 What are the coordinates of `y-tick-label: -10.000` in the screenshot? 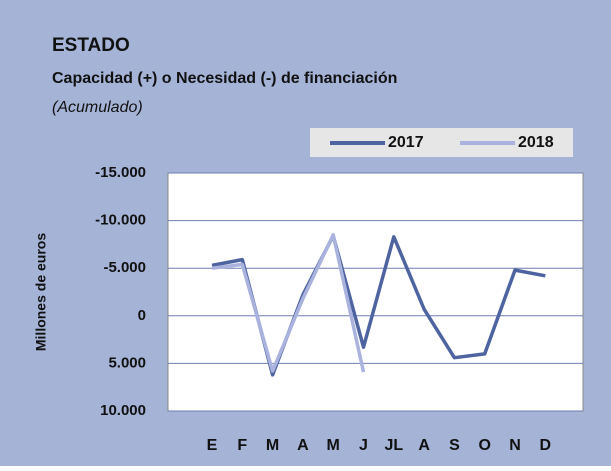 It's located at (120, 220).